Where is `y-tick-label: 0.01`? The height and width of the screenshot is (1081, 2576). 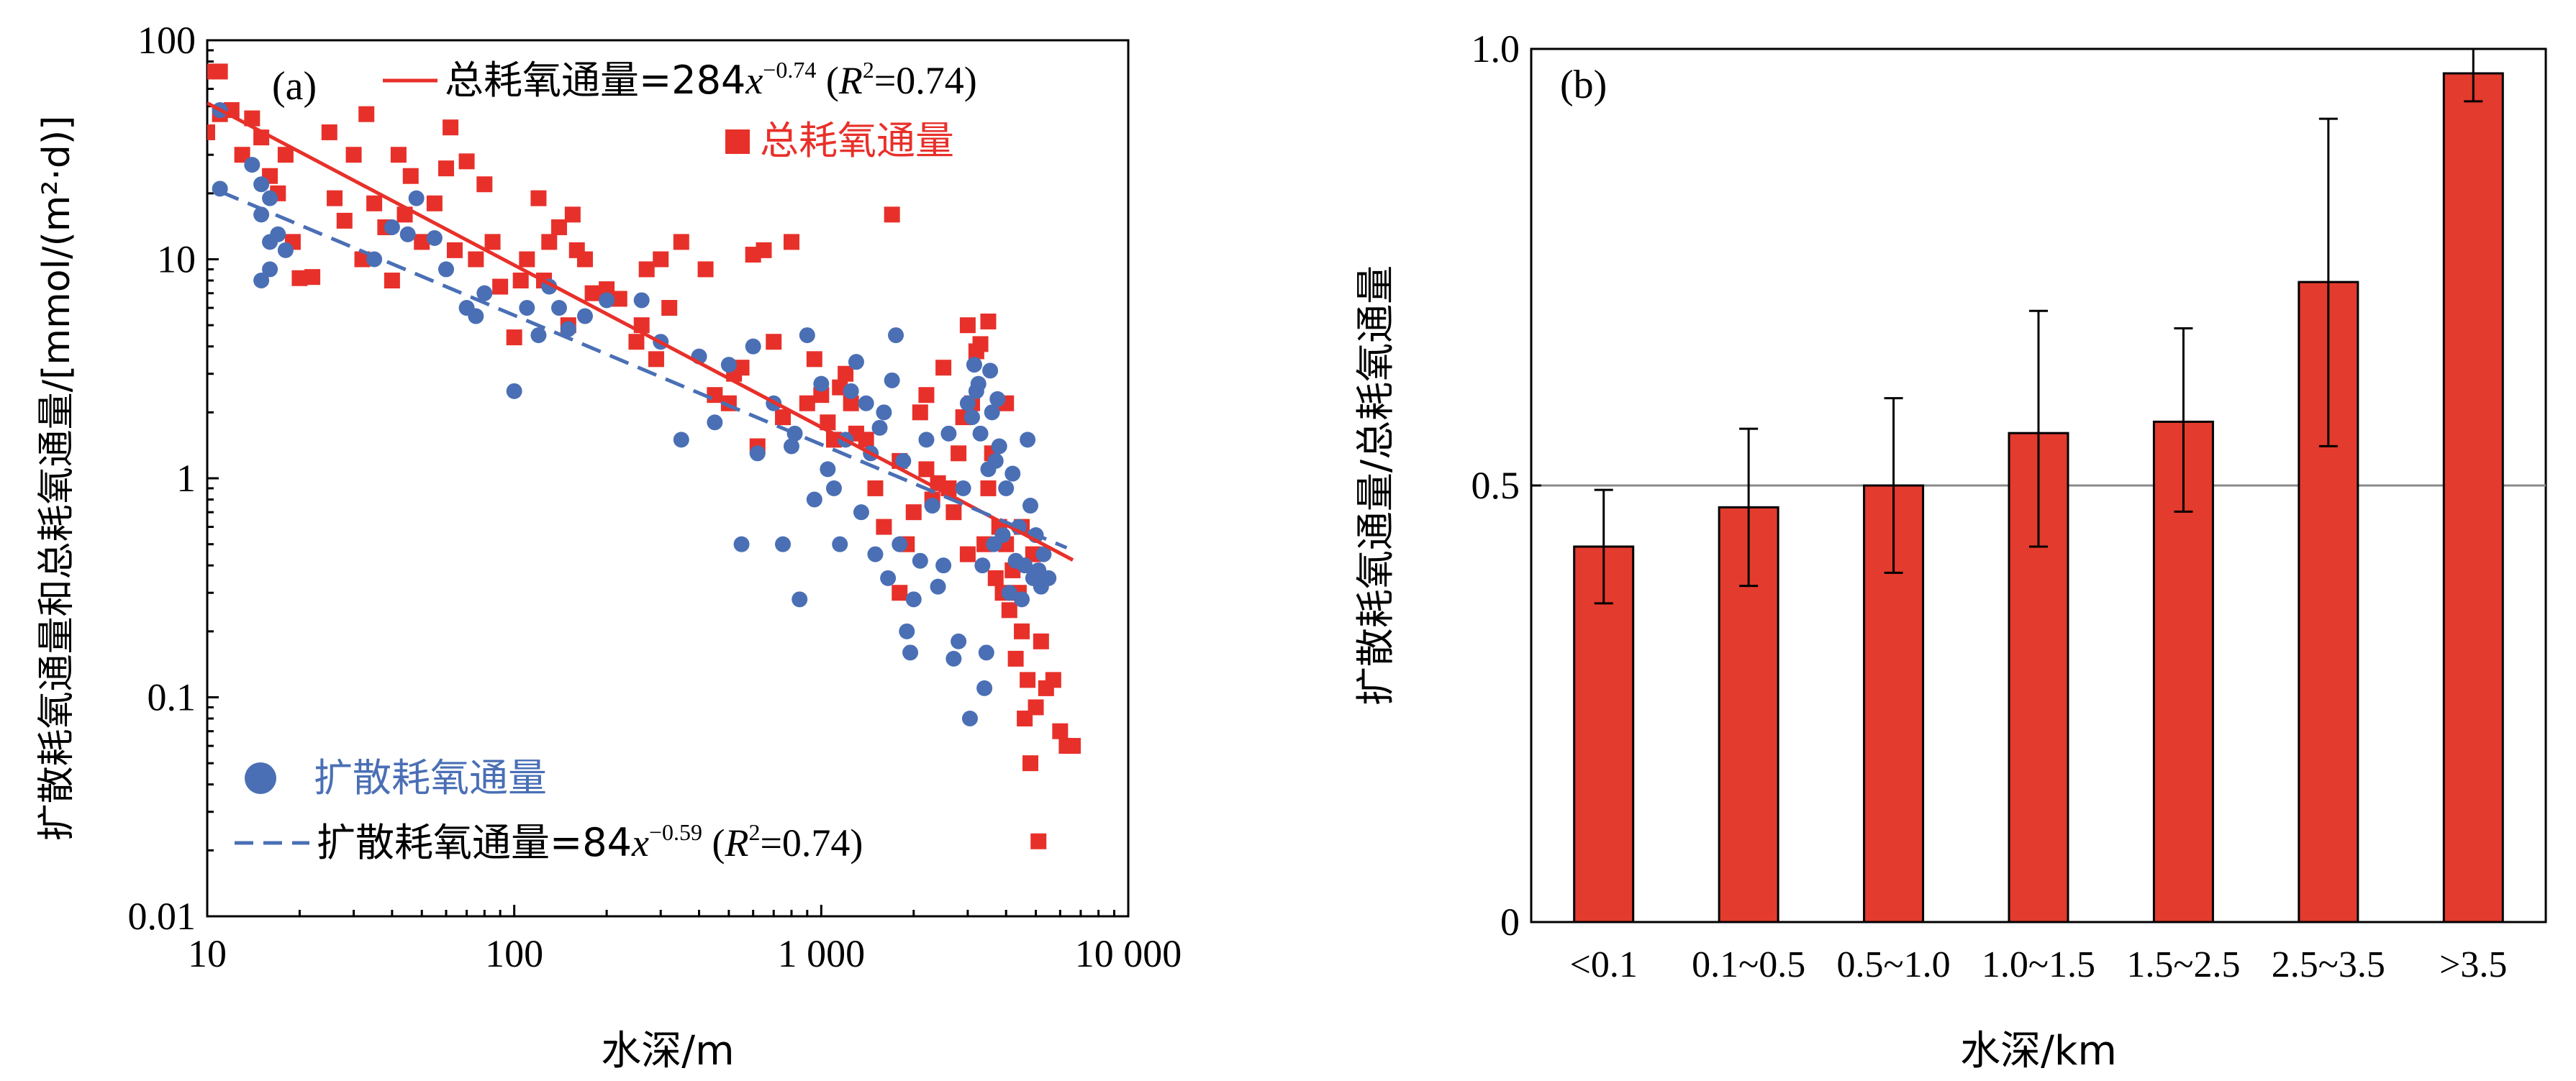
y-tick-label: 0.01 is located at coordinates (162, 917).